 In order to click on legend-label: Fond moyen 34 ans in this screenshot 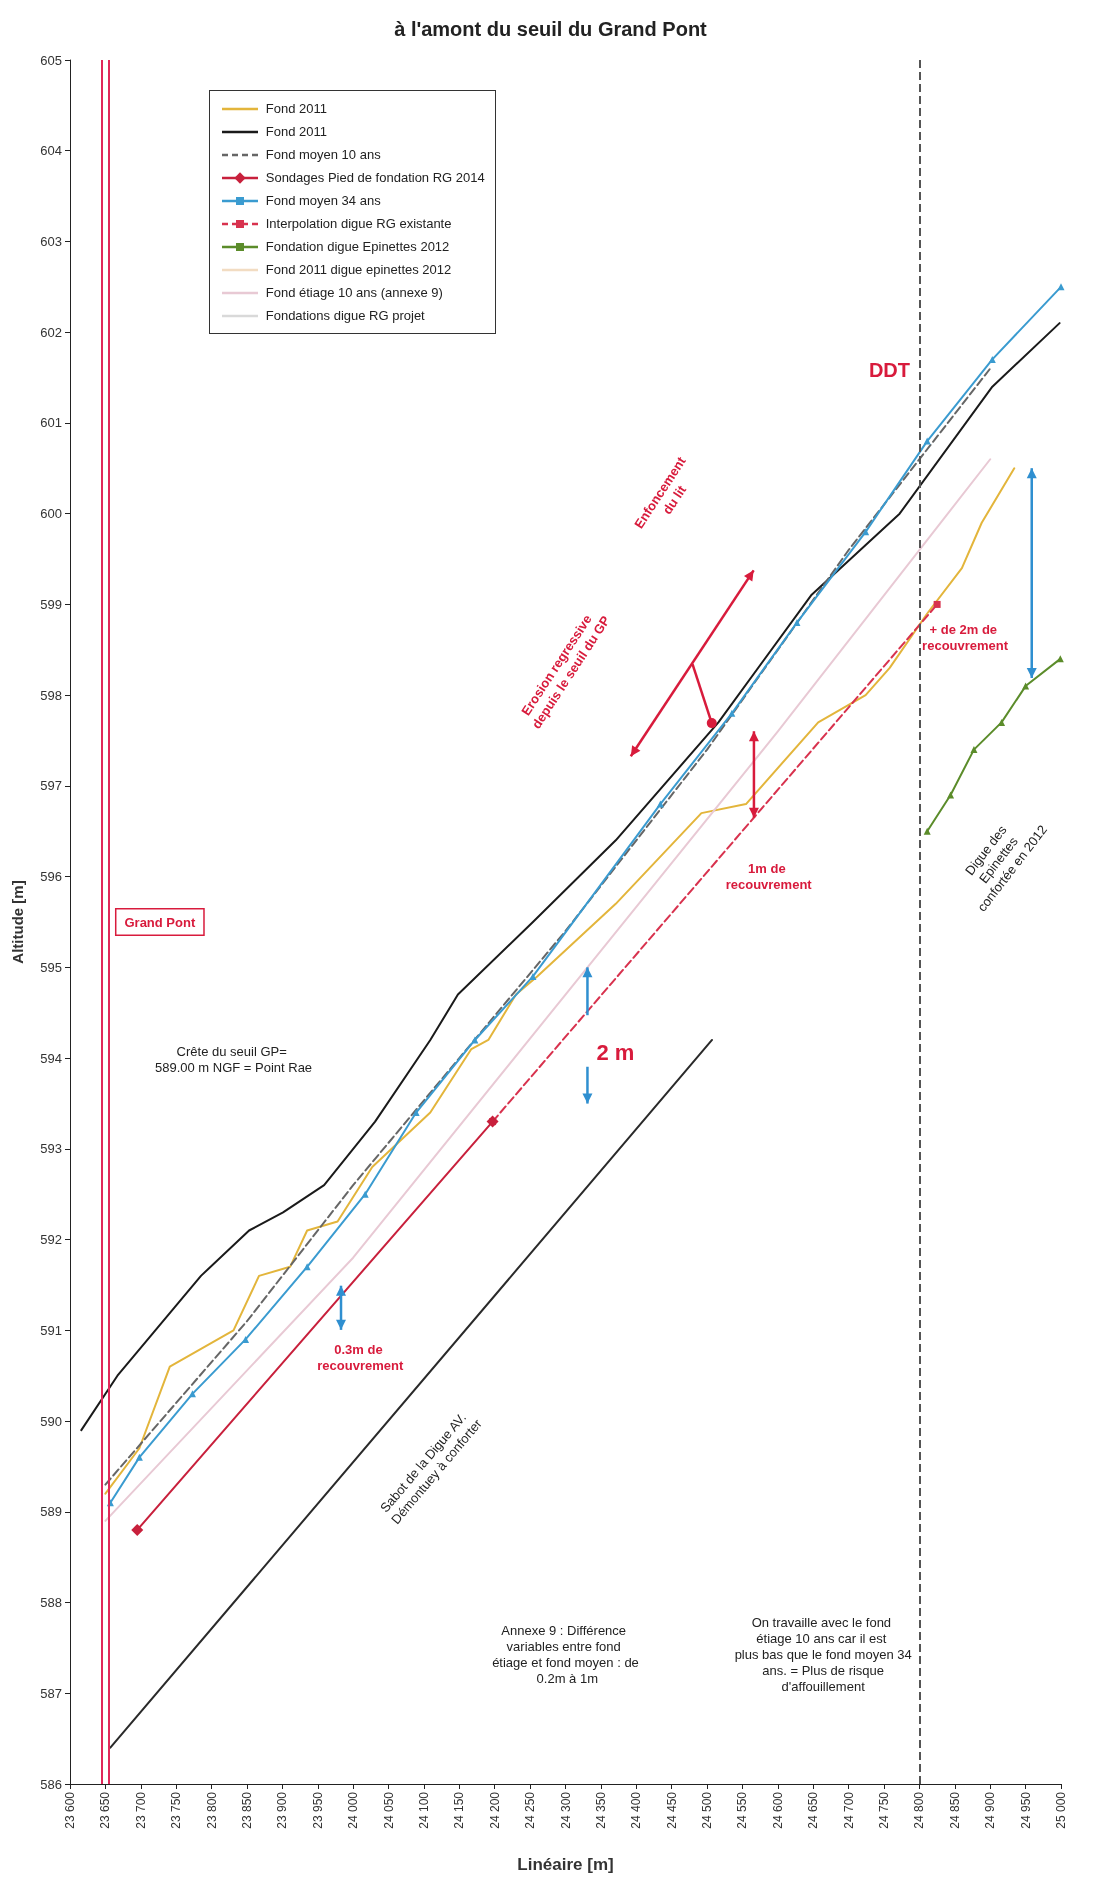, I will do `click(323, 200)`.